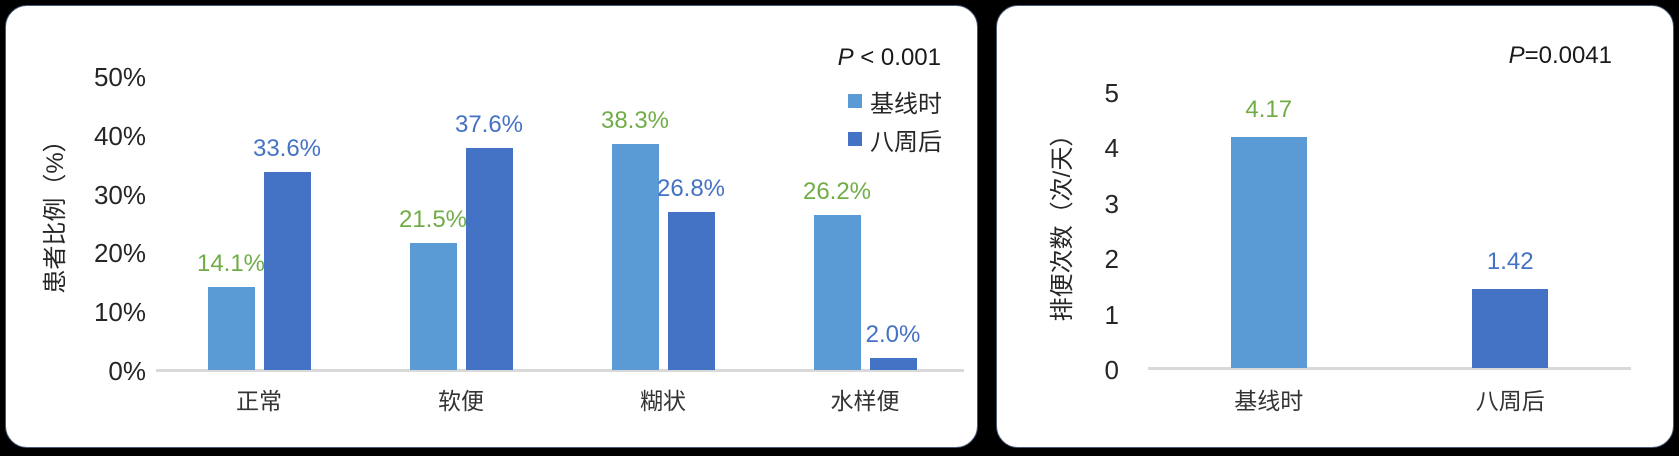  Describe the element at coordinates (119, 194) in the screenshot. I see `y-tick-label: 30%` at that location.